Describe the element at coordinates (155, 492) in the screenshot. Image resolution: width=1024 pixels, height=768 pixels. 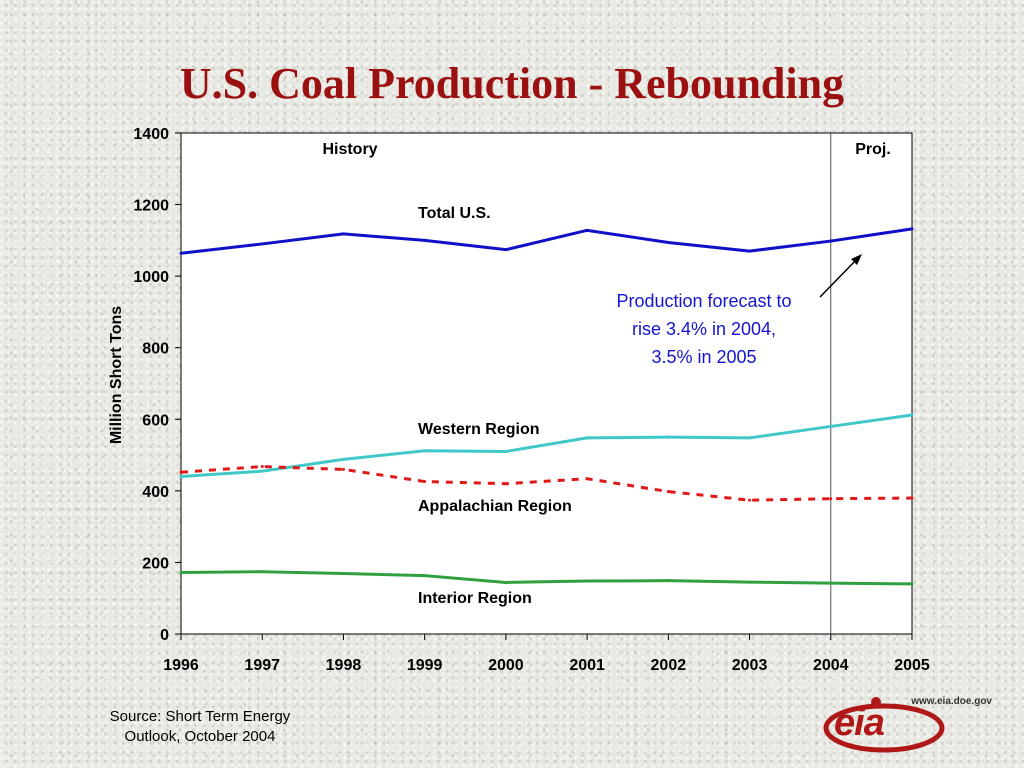
I see `y-tick-label: 400` at that location.